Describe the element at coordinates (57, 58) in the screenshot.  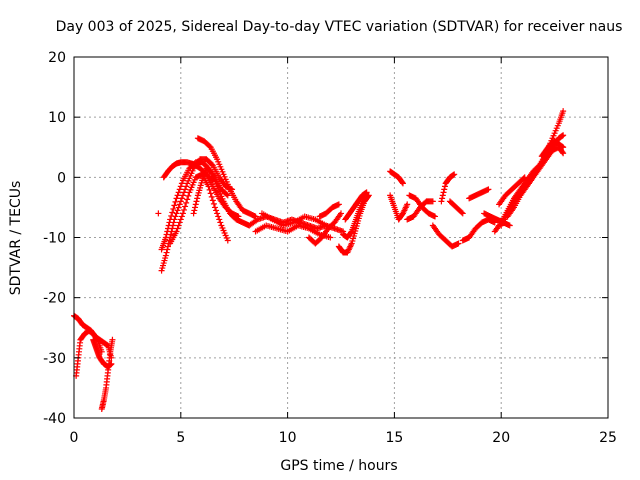
I see `y-tick-label: 20` at that location.